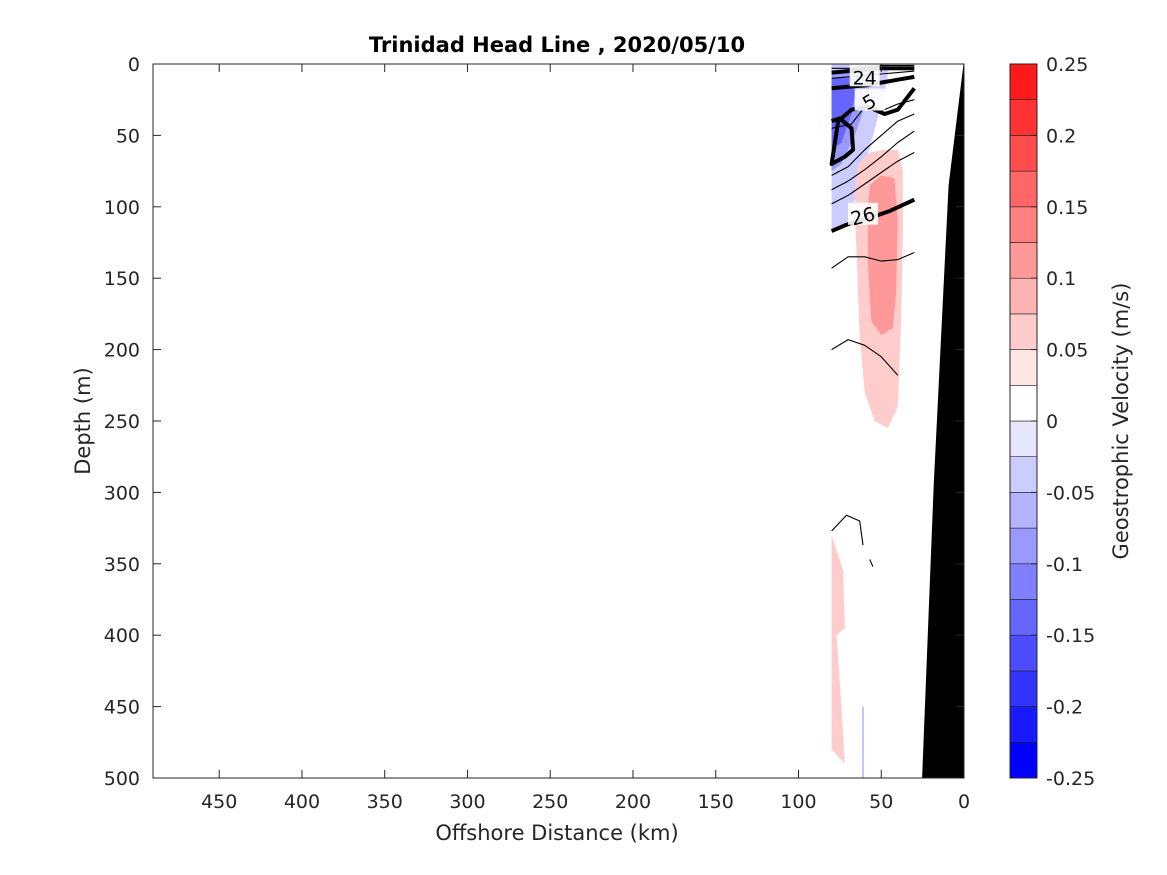 Image resolution: width=1167 pixels, height=875 pixels. What do you see at coordinates (1067, 351) in the screenshot?
I see `colorbar-tick-label-4: 0.05` at bounding box center [1067, 351].